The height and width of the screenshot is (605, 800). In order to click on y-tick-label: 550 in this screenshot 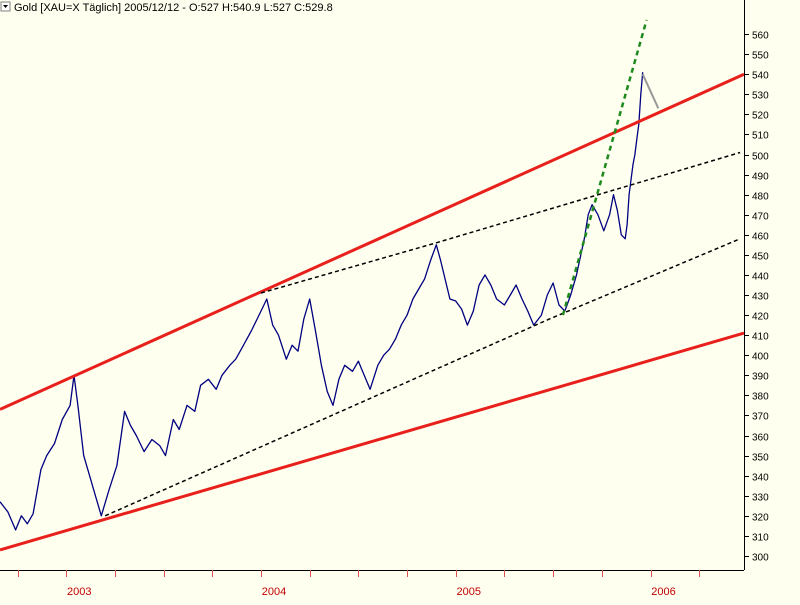, I will do `click(760, 56)`.